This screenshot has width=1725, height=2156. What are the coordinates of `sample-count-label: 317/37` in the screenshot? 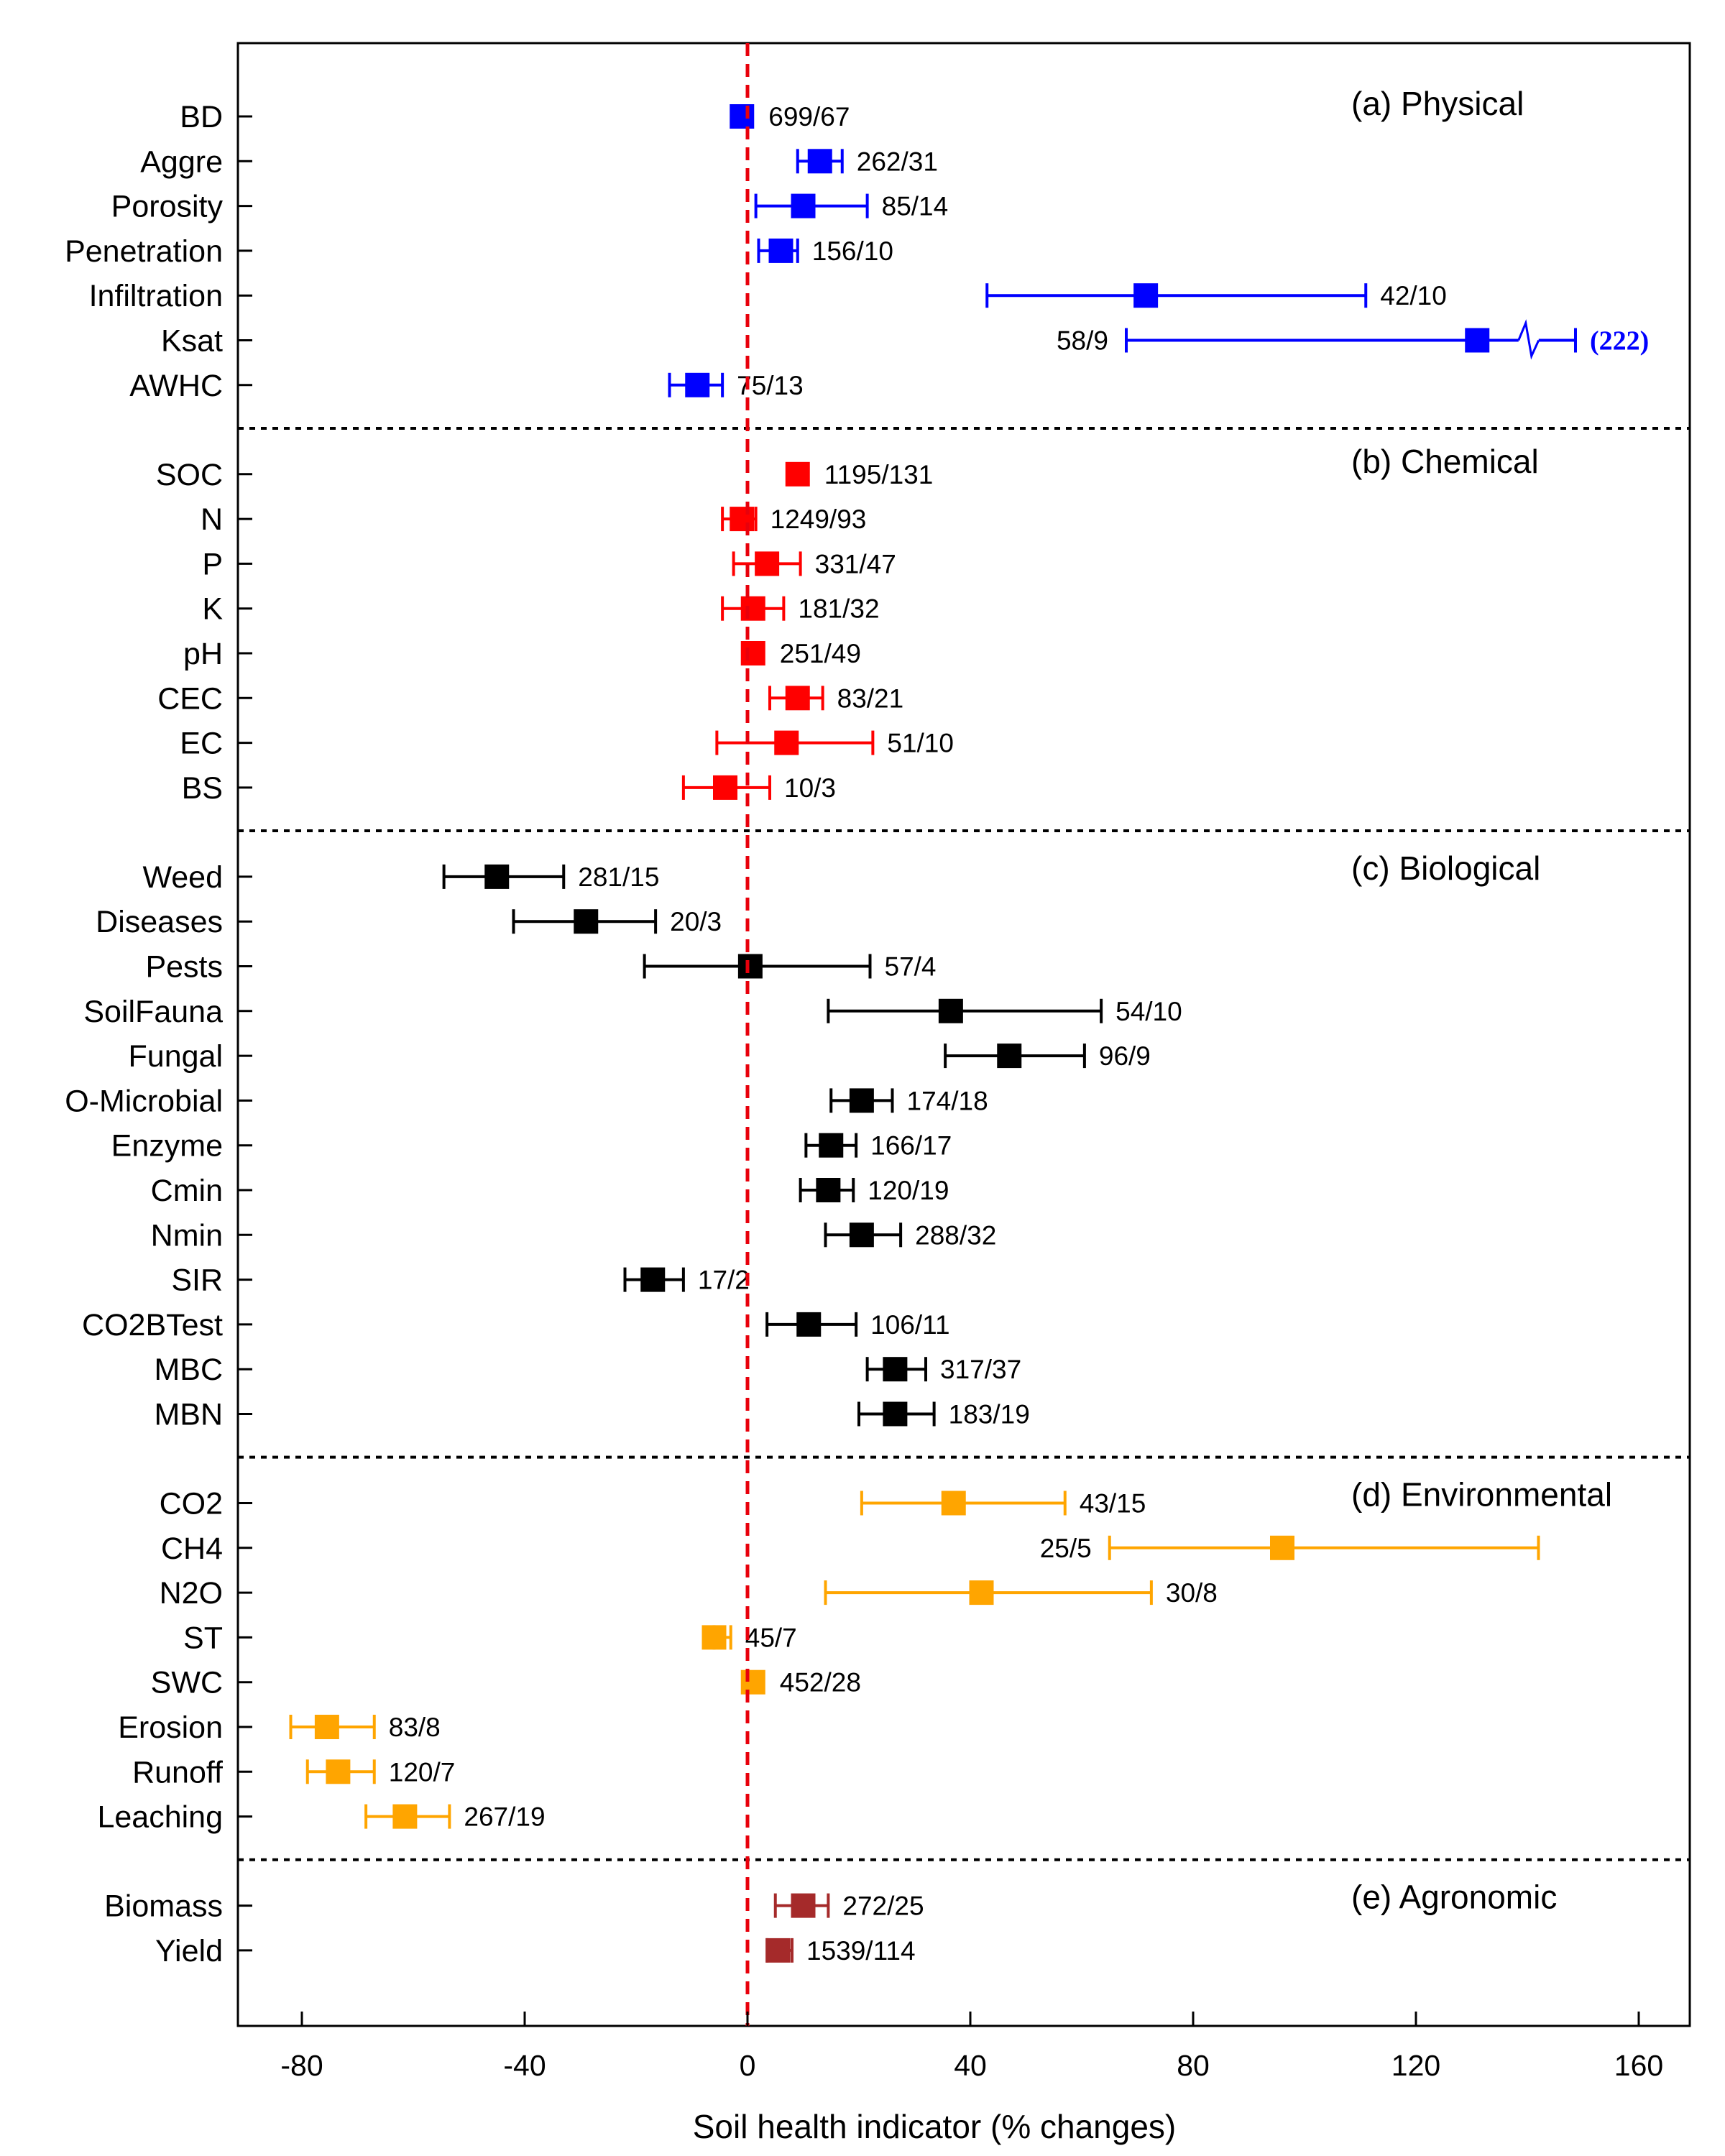 It's located at (980, 1369).